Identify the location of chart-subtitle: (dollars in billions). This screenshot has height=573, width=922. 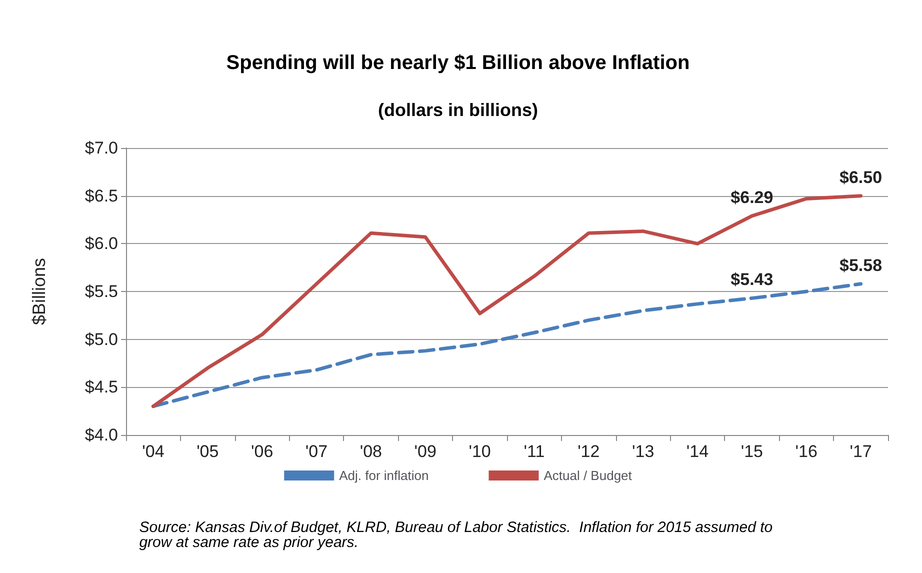
(458, 110).